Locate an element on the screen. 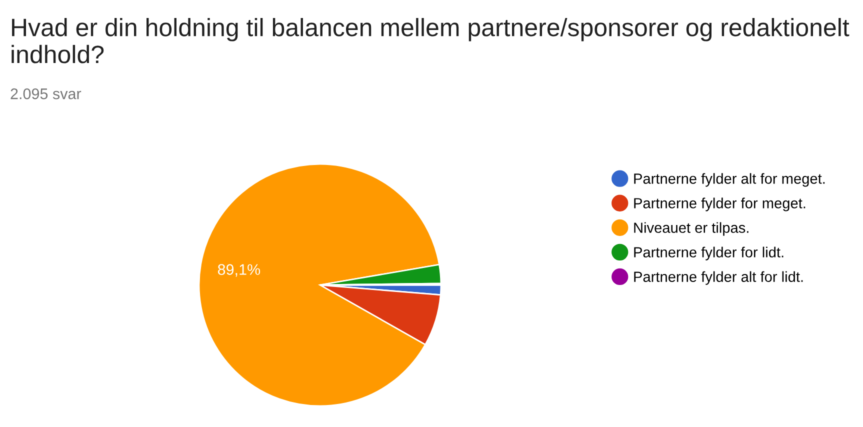 This screenshot has width=863, height=427. legend-label: Partnerne fylder for meget. is located at coordinates (720, 205).